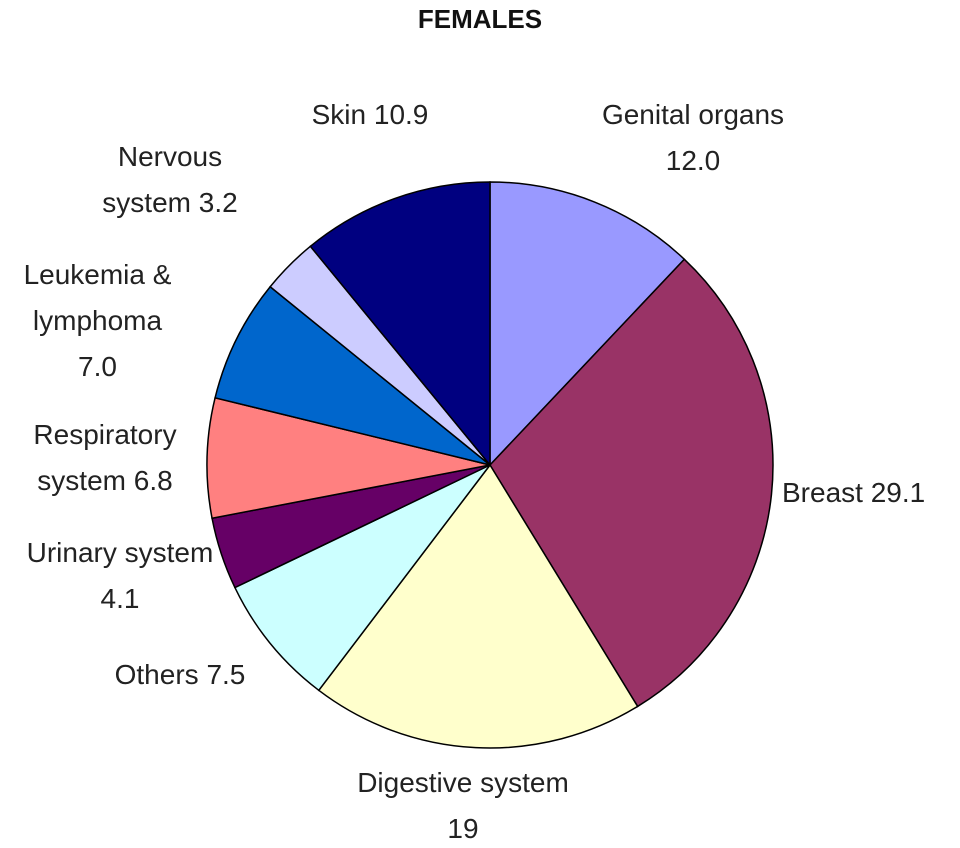  Describe the element at coordinates (463, 828) in the screenshot. I see `value-label: 19` at that location.